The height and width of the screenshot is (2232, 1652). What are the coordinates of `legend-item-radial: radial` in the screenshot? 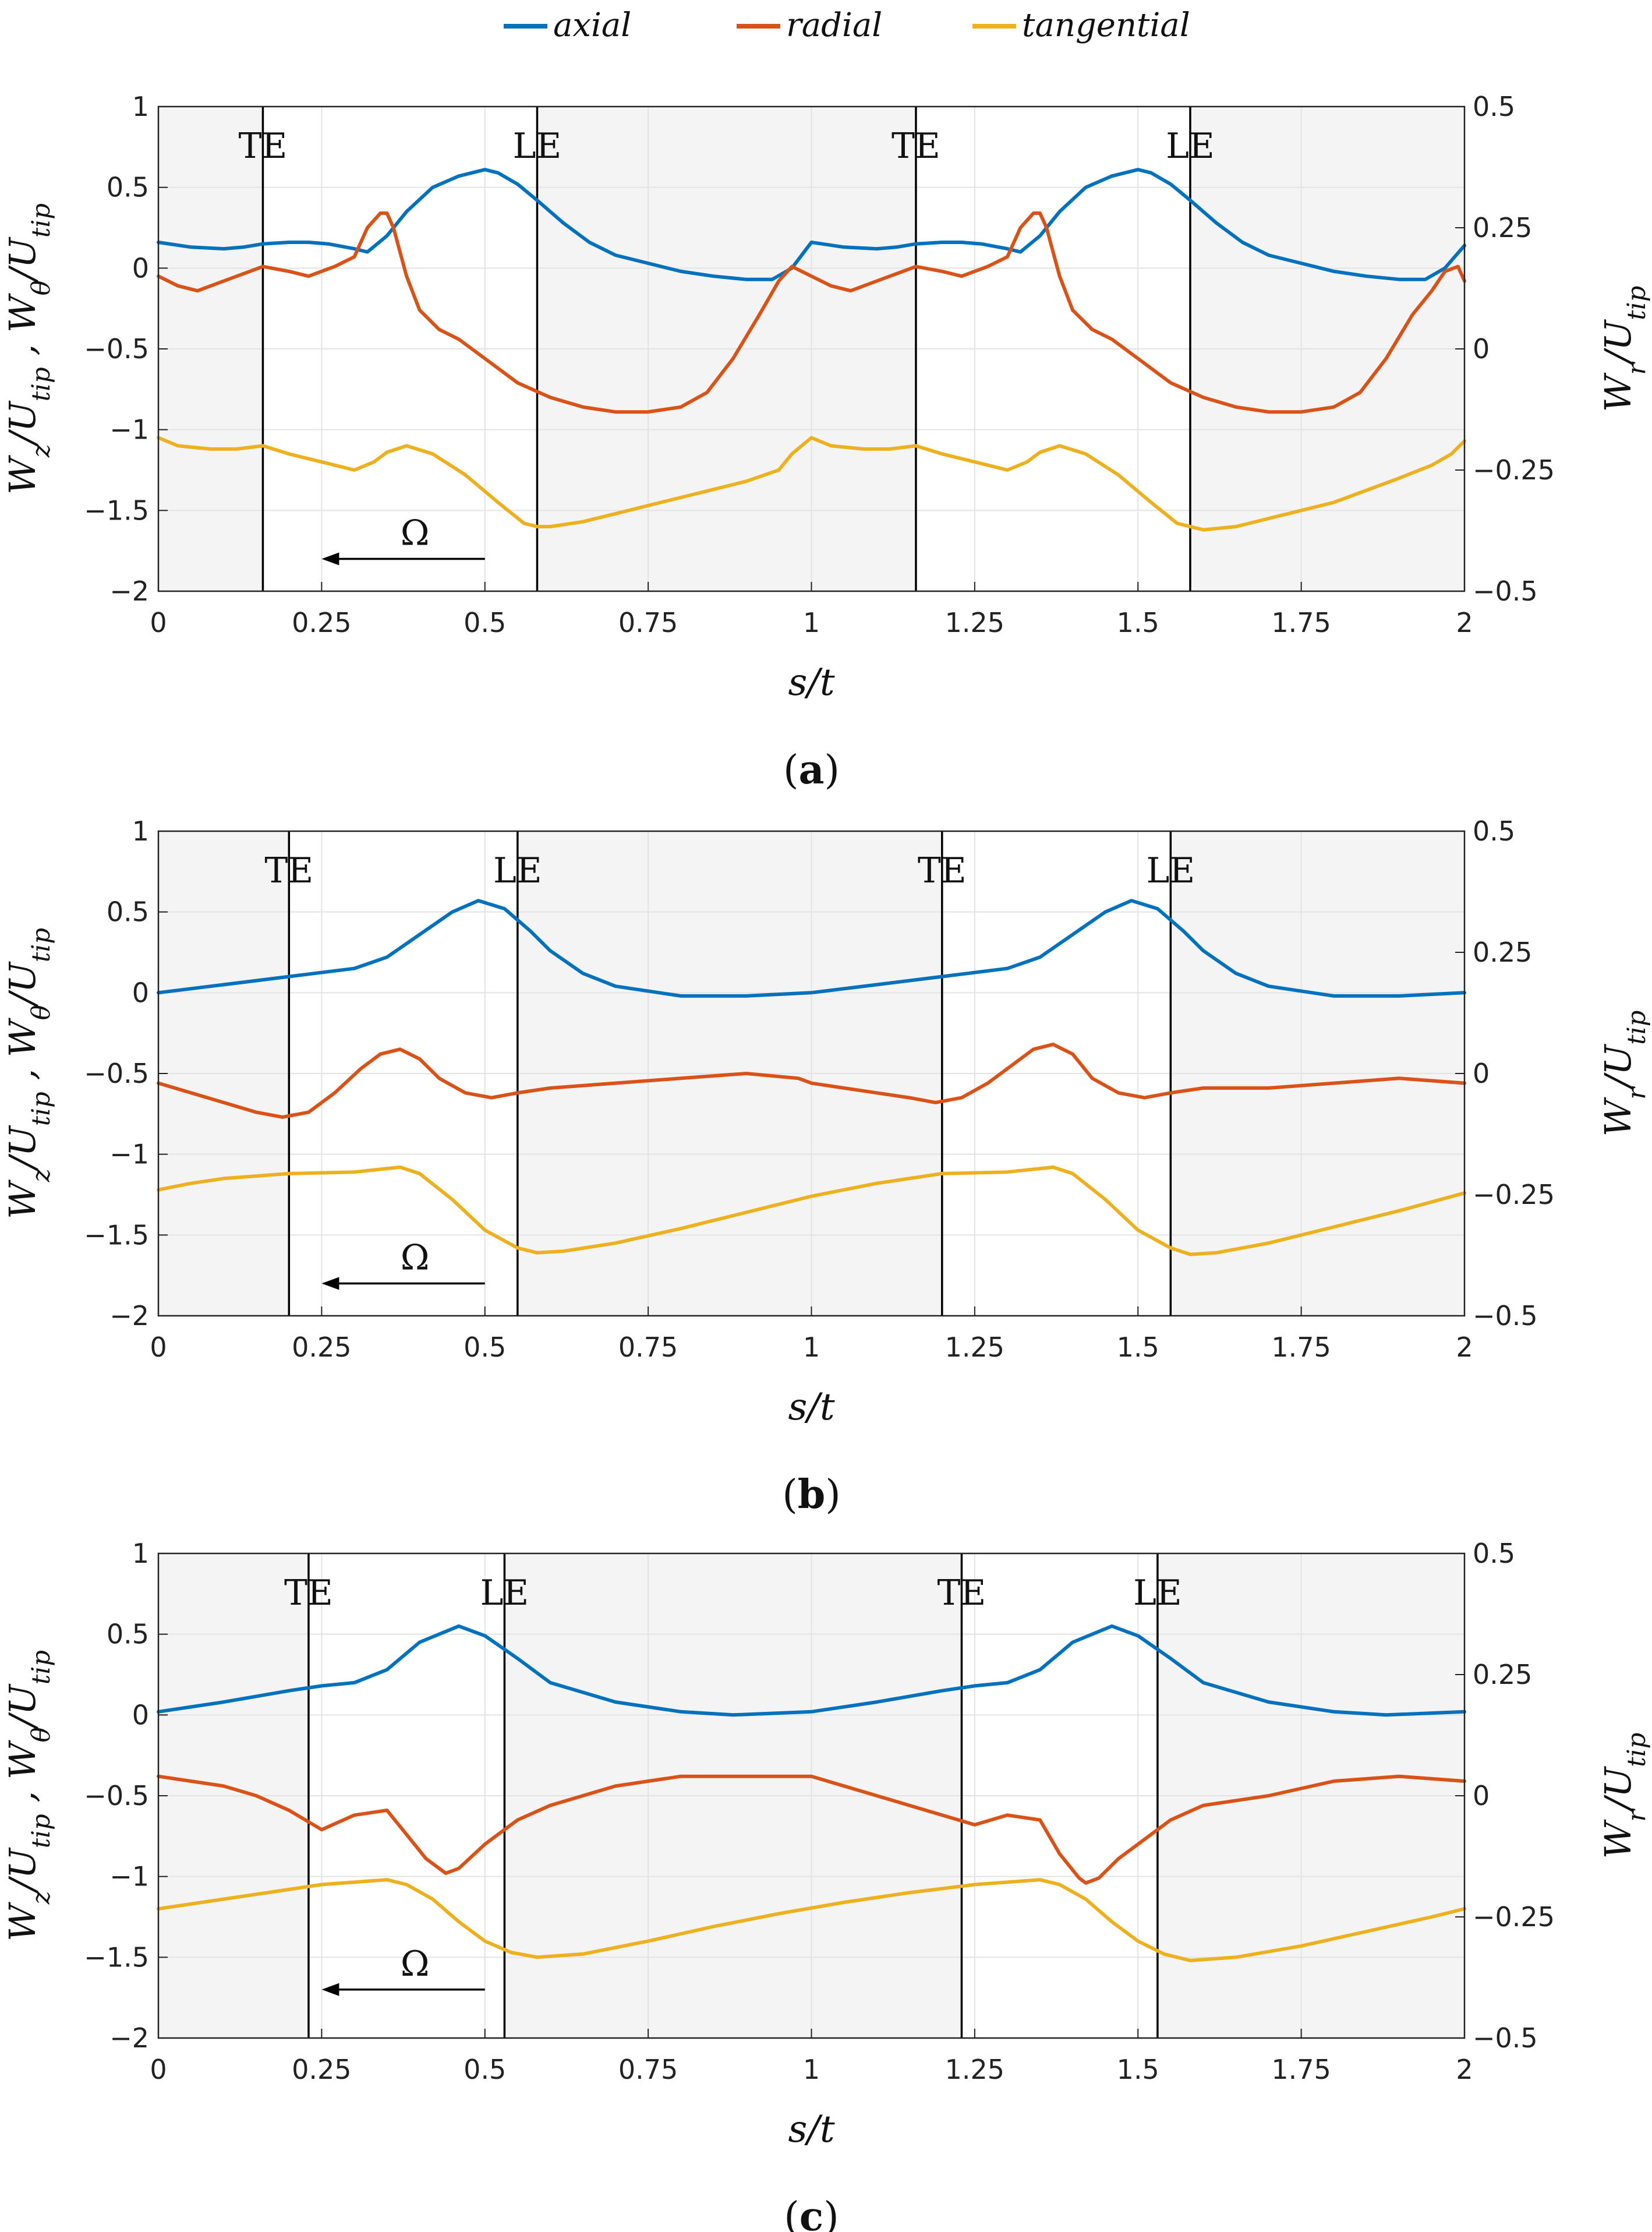 It's located at (809, 25).